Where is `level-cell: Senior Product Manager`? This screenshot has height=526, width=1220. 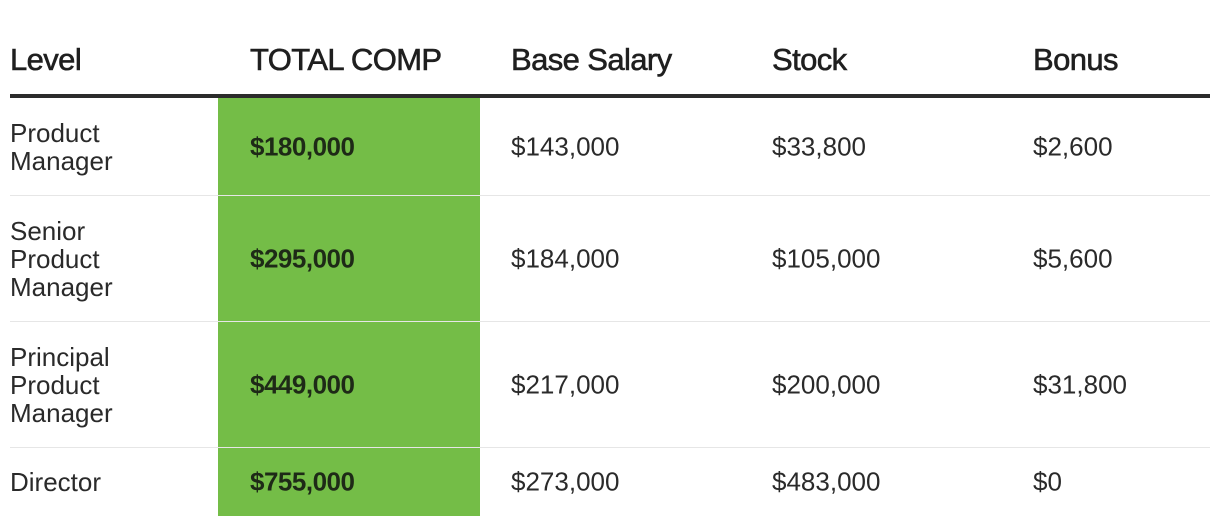
level-cell: Senior Product Manager is located at coordinates (61, 258).